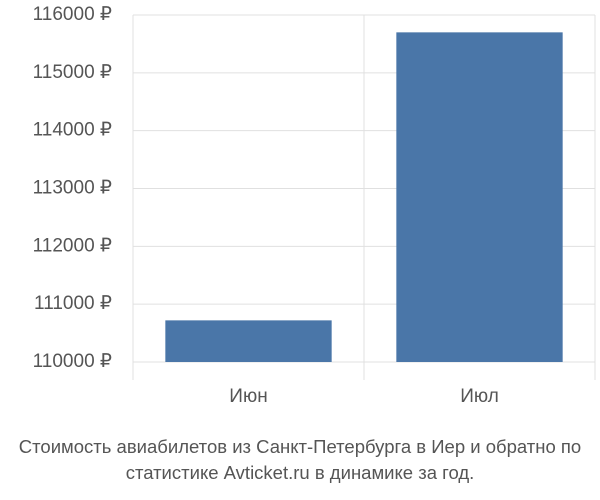 The image size is (600, 500). Describe the element at coordinates (72, 188) in the screenshot. I see `y-tick-label: 113000 ₽` at that location.